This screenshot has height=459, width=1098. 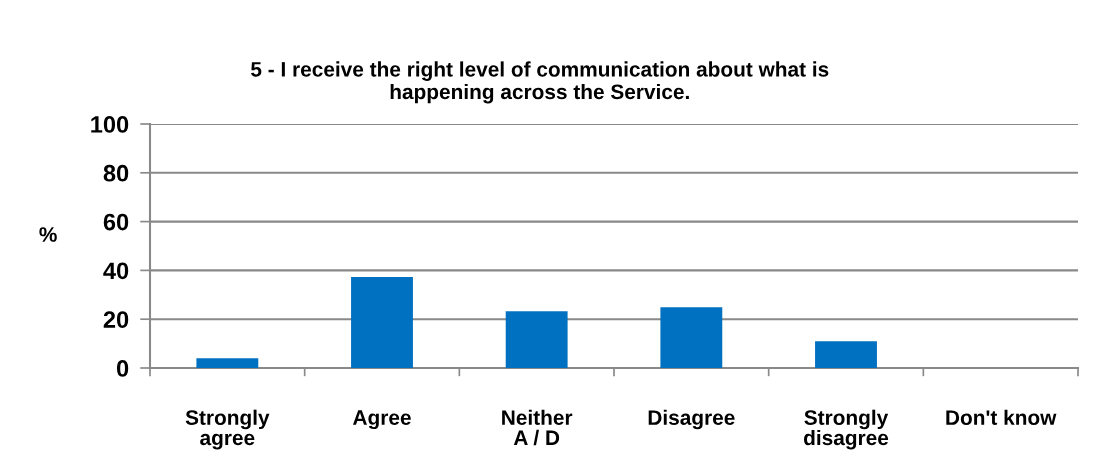 What do you see at coordinates (110, 124) in the screenshot?
I see `y-tick-label: 100` at bounding box center [110, 124].